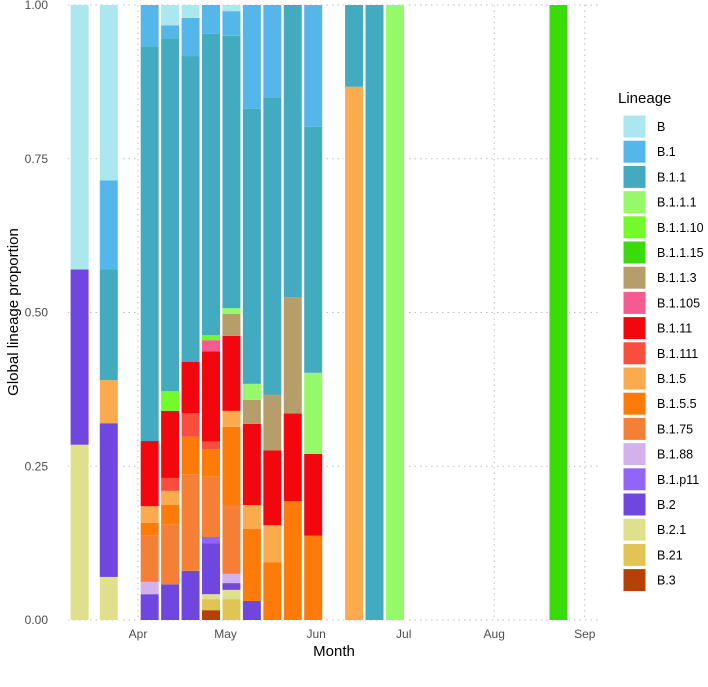 Image resolution: width=708 pixels, height=687 pixels. Describe the element at coordinates (675, 429) in the screenshot. I see `legend-label: B.1.75` at that location.